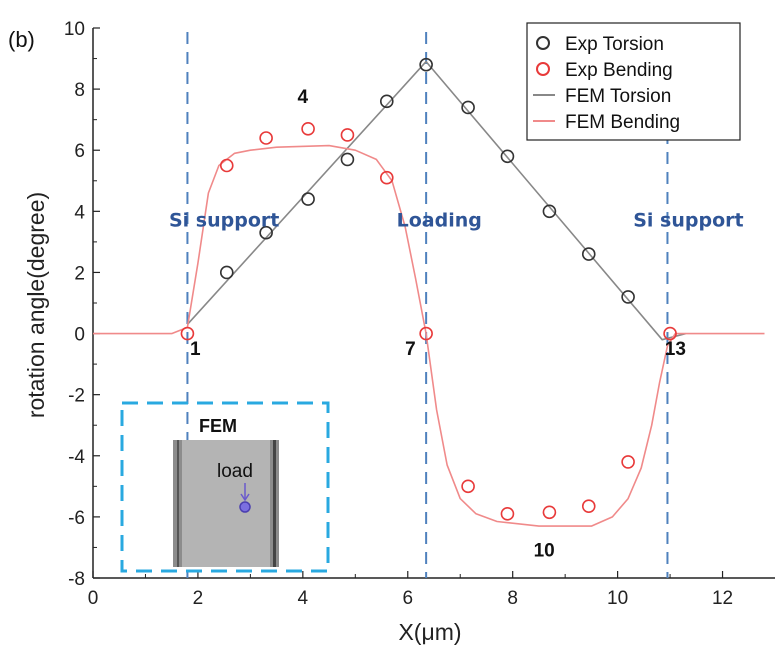 The image size is (779, 649). What do you see at coordinates (303, 97) in the screenshot?
I see `point-number-label: 4` at bounding box center [303, 97].